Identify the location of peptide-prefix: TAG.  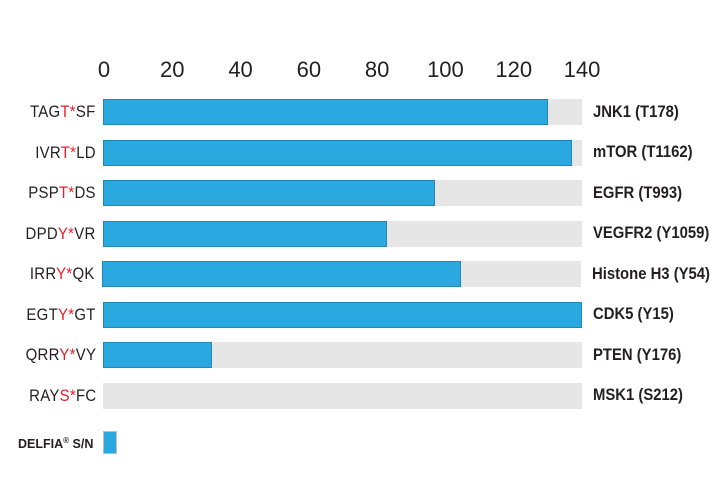
(45, 112).